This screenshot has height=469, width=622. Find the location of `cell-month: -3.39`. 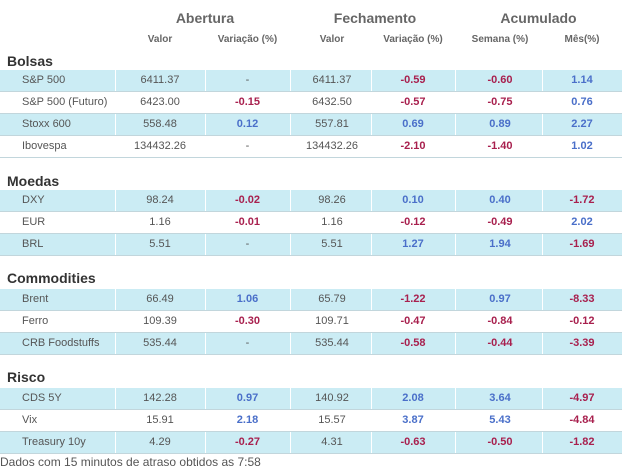

cell-month: -3.39 is located at coordinates (582, 343).